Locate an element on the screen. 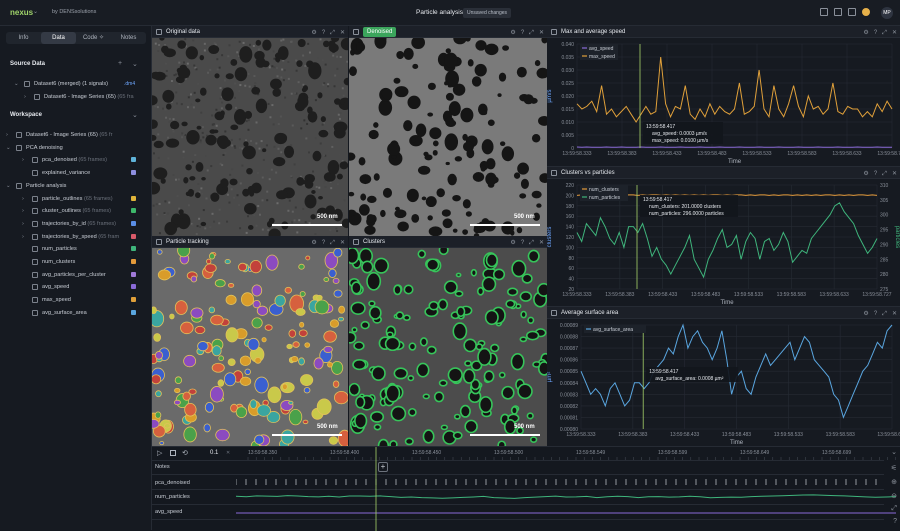 The height and width of the screenshot is (531, 900). tree-item: avg_particles_per_cluster is located at coordinates (76, 275).